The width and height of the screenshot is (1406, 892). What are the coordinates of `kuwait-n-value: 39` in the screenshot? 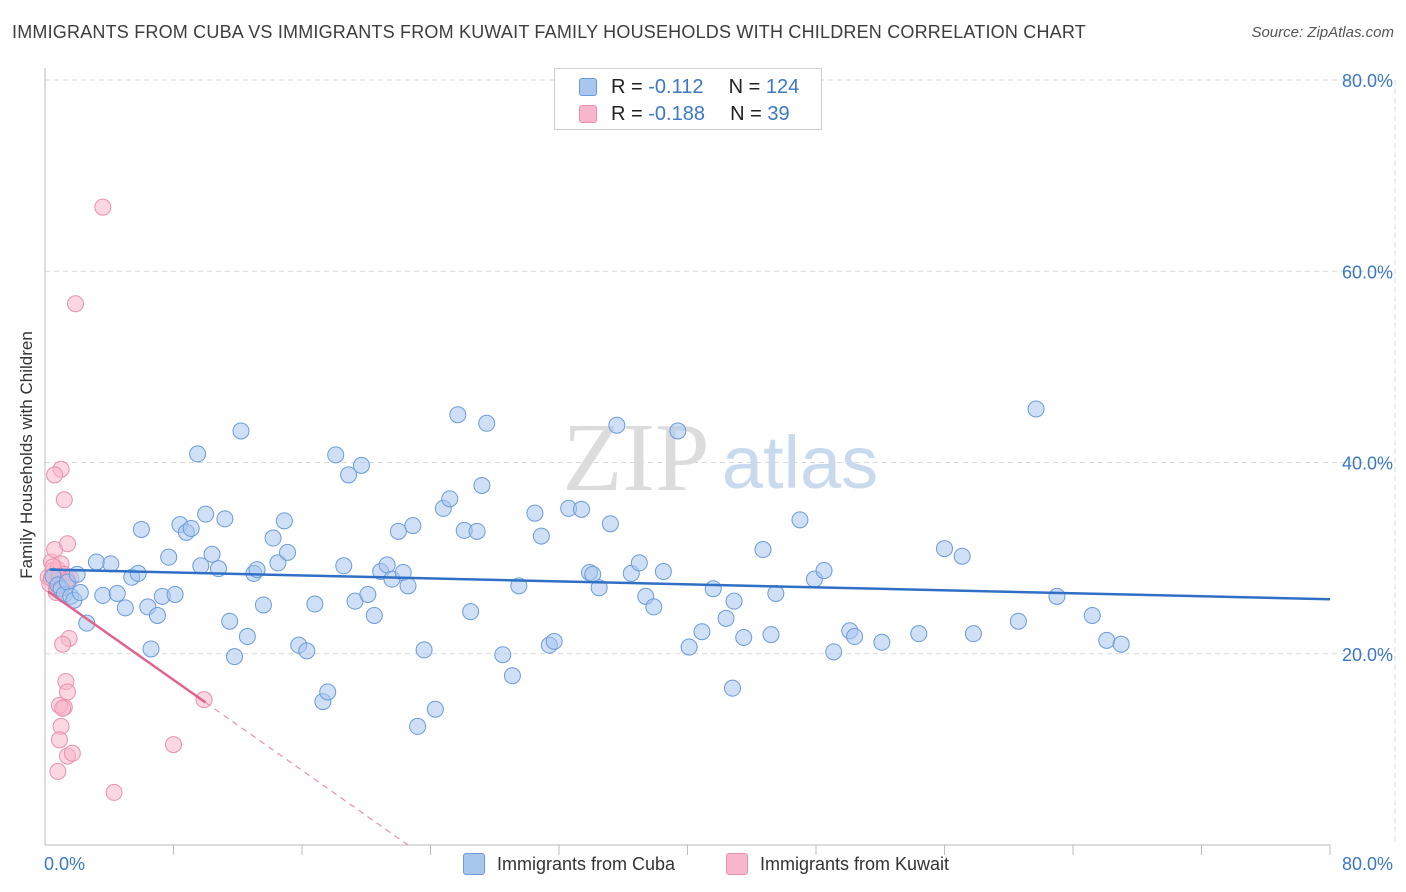 It's located at (778, 114).